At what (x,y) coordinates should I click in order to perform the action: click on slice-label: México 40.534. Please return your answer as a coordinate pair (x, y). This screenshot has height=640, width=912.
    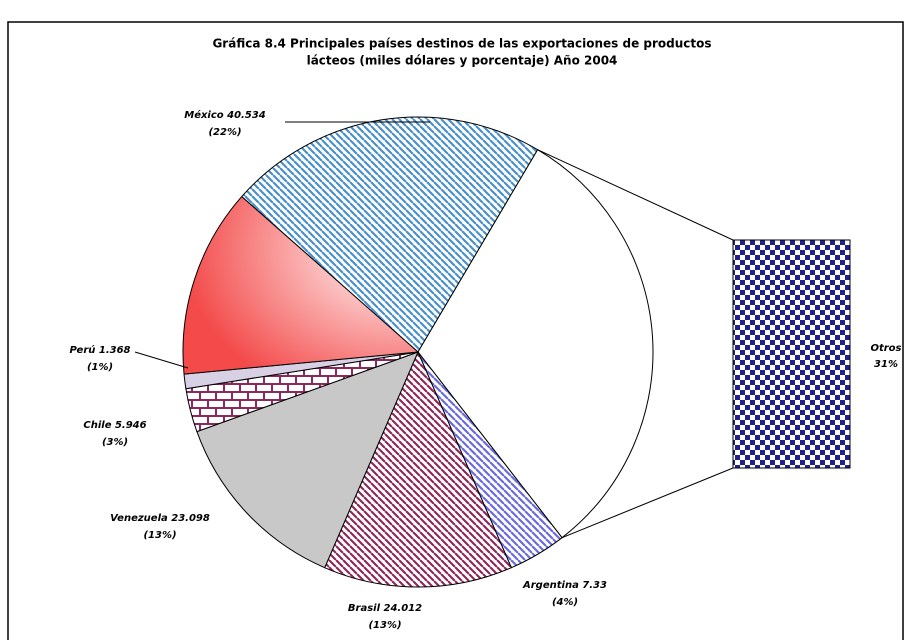
    Looking at the image, I should click on (225, 115).